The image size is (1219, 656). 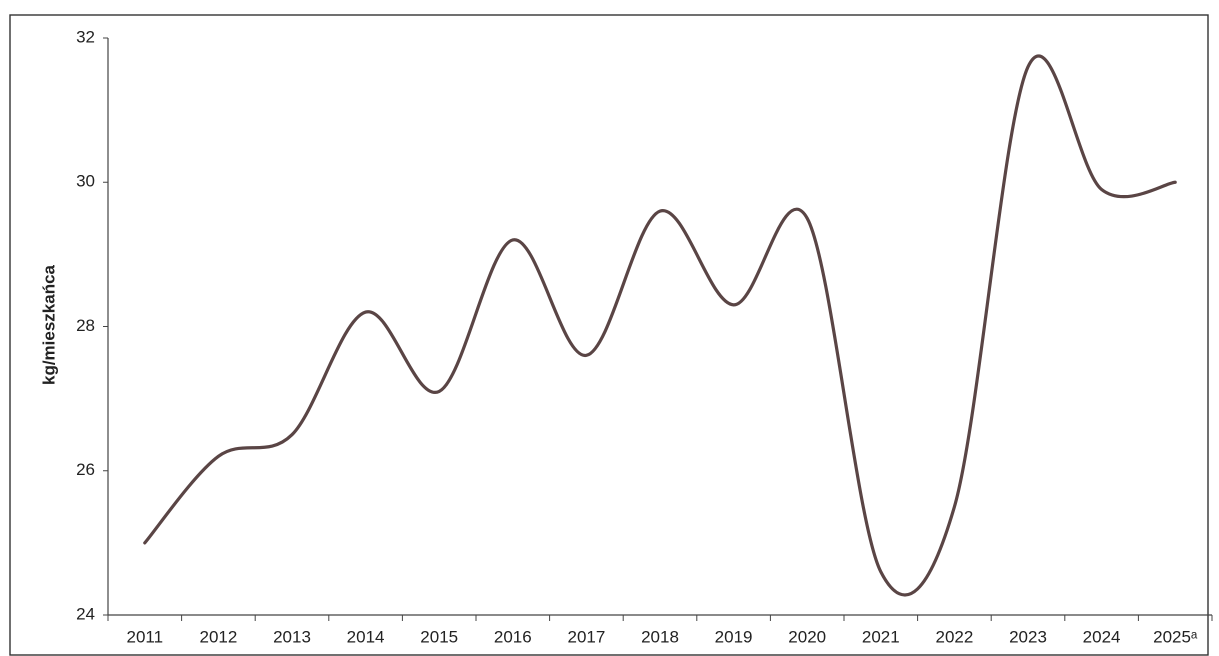 What do you see at coordinates (85, 36) in the screenshot?
I see `y-tick-label: 32` at bounding box center [85, 36].